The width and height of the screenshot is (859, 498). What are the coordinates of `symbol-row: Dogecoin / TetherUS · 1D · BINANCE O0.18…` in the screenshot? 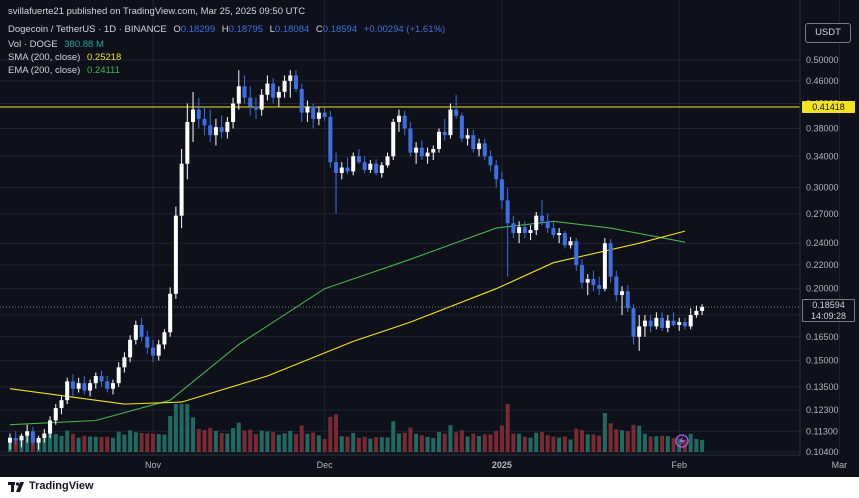 It's located at (226, 29).